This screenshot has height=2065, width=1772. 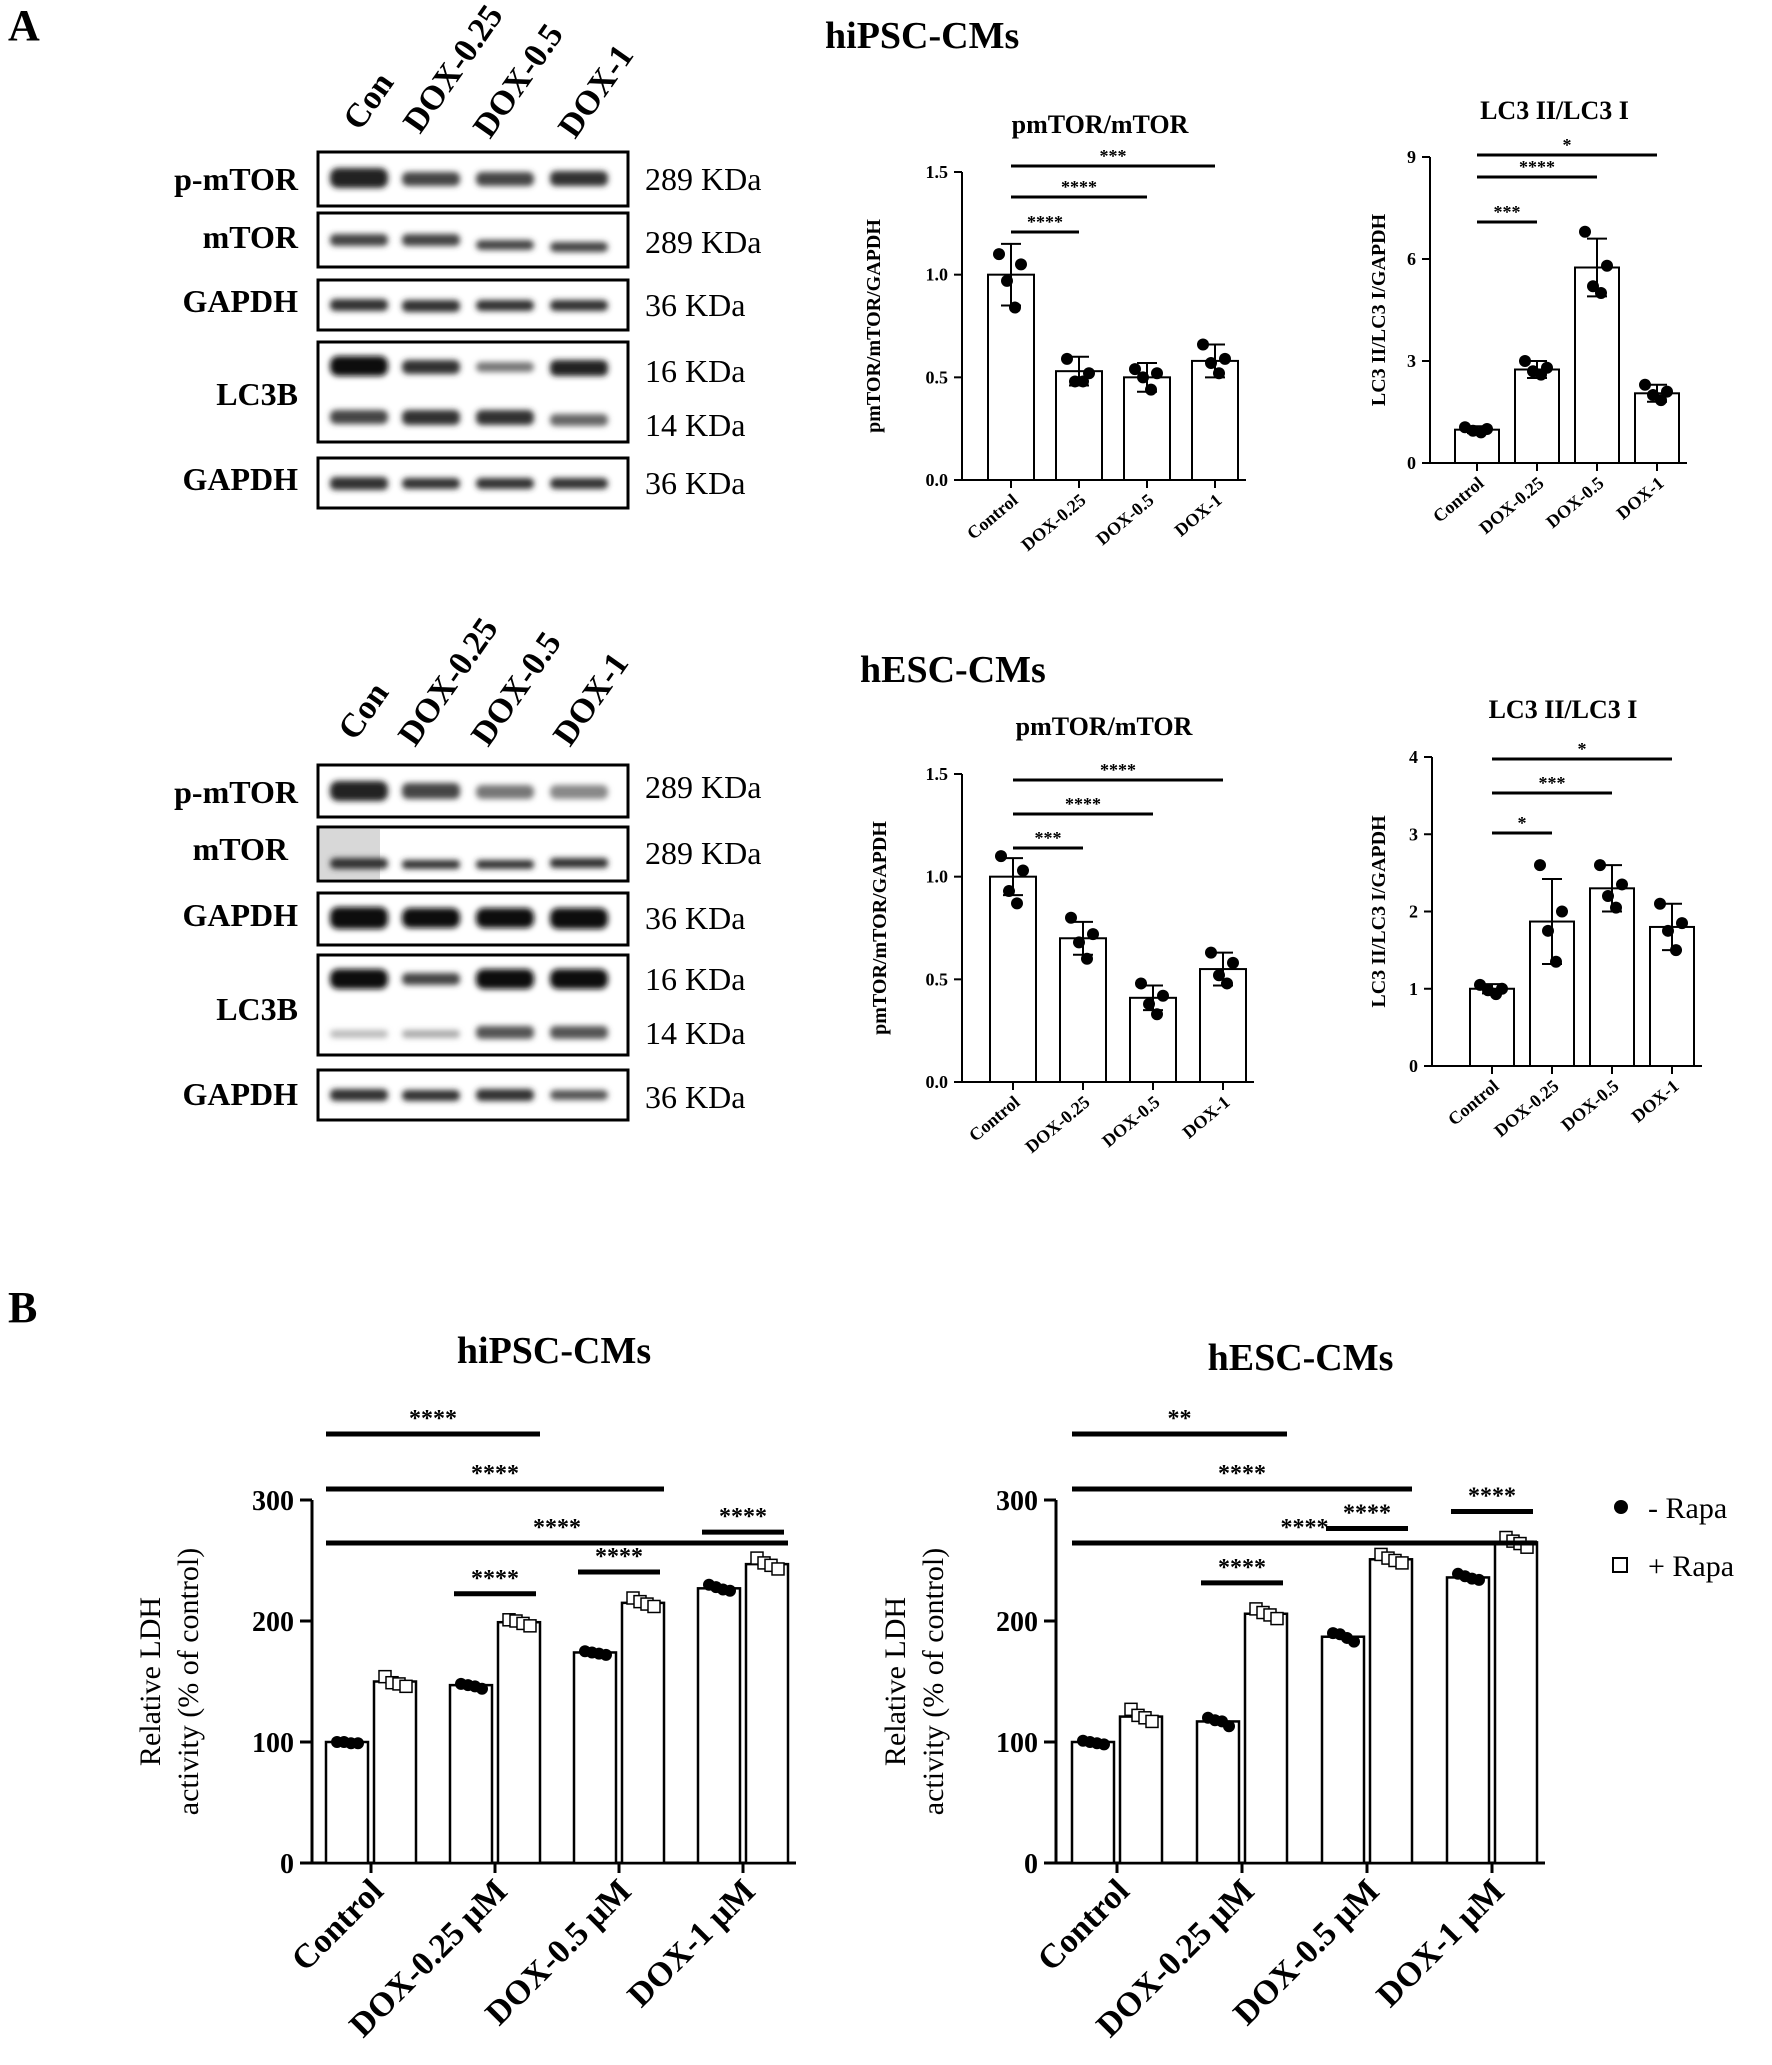 I want to click on panel-b-label: B, so click(x=22, y=1307).